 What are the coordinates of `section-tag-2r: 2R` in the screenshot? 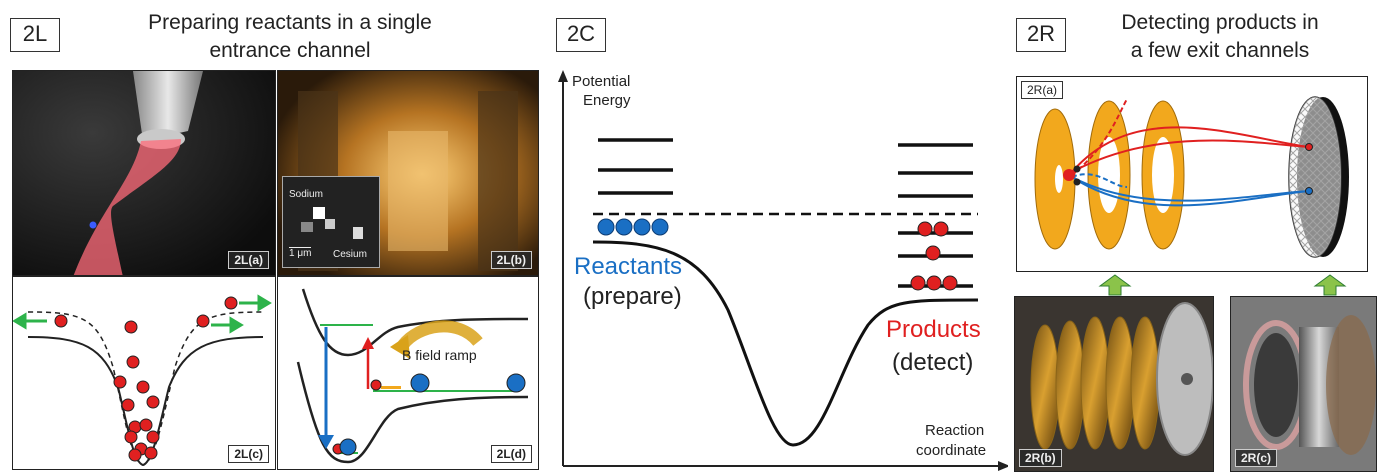 It's located at (1041, 35).